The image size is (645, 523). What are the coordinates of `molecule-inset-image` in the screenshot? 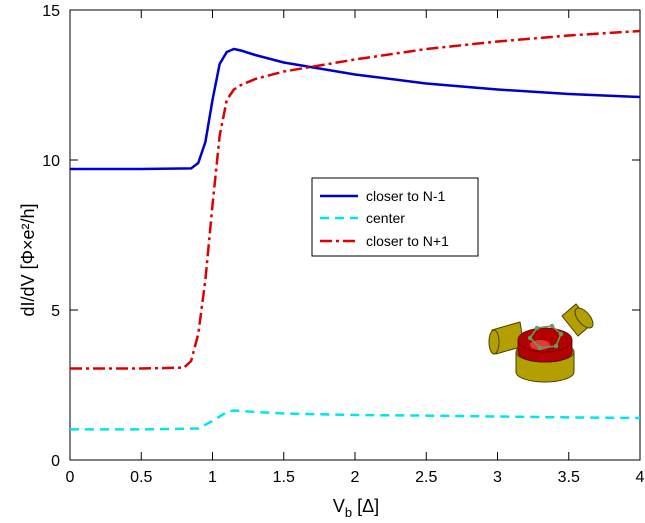 It's located at (541, 343).